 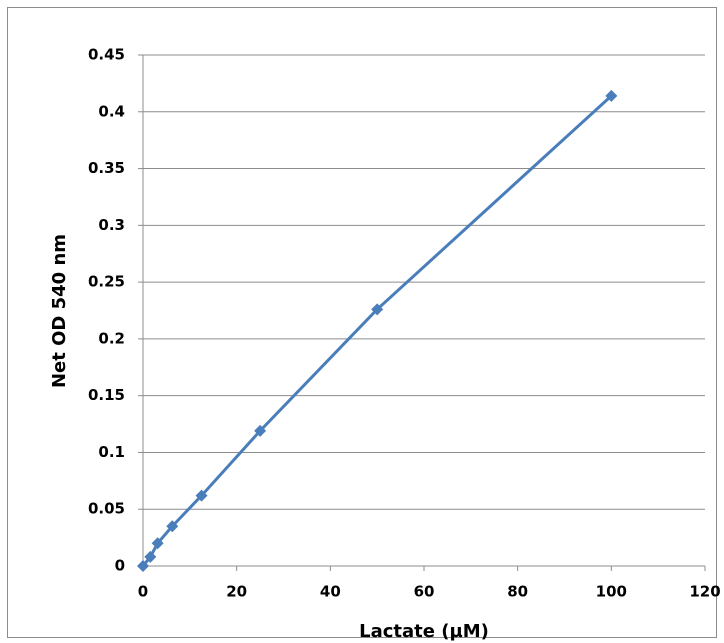 What do you see at coordinates (59, 311) in the screenshot?
I see `y-axis-title: Net OD 540 nm` at bounding box center [59, 311].